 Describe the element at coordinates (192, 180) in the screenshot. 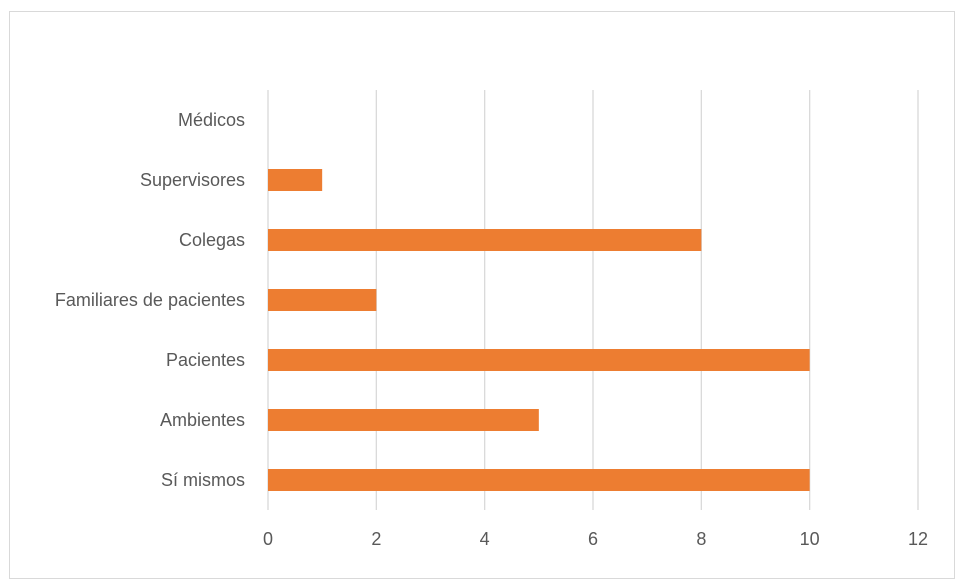

I see `y-category-label: Supervisores` at that location.